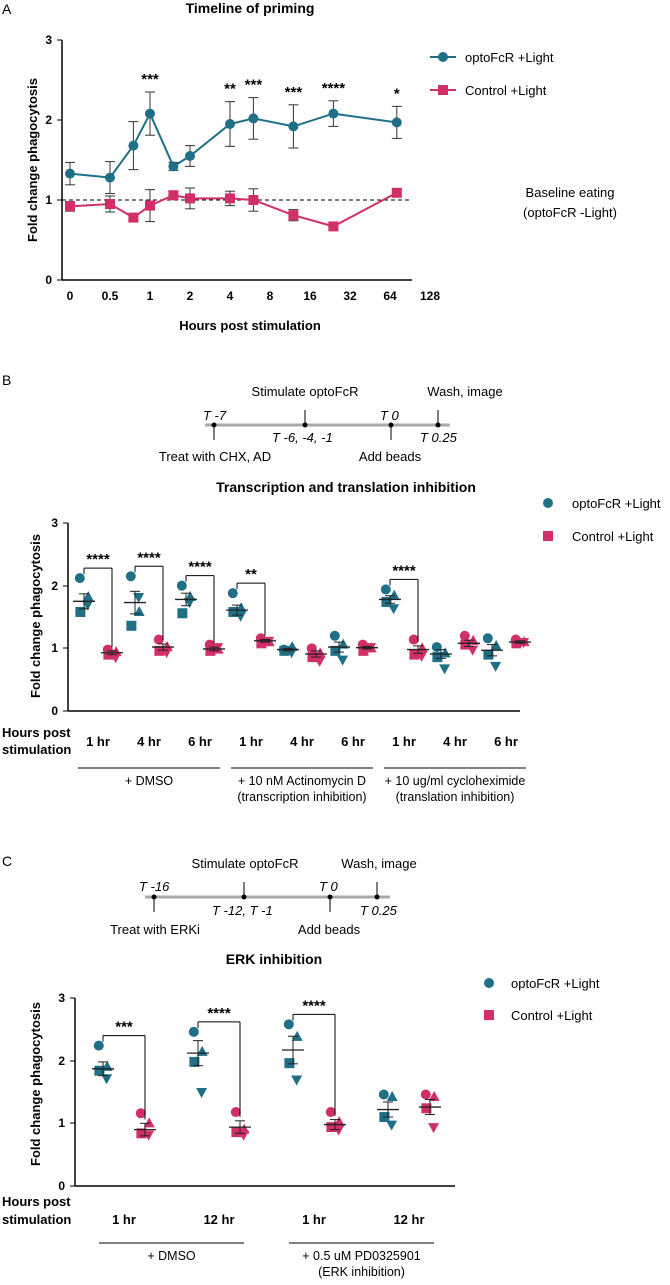  I want to click on panel-a-x-tick-label: 0, so click(70, 296).